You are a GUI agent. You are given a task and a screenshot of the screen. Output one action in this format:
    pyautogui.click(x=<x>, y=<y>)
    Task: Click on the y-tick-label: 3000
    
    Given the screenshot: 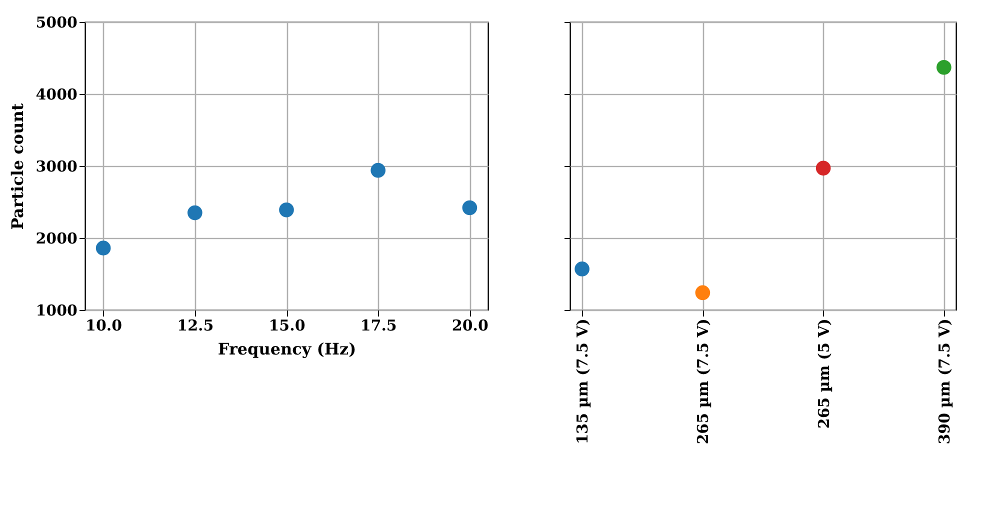 What is the action you would take?
    pyautogui.click(x=57, y=167)
    